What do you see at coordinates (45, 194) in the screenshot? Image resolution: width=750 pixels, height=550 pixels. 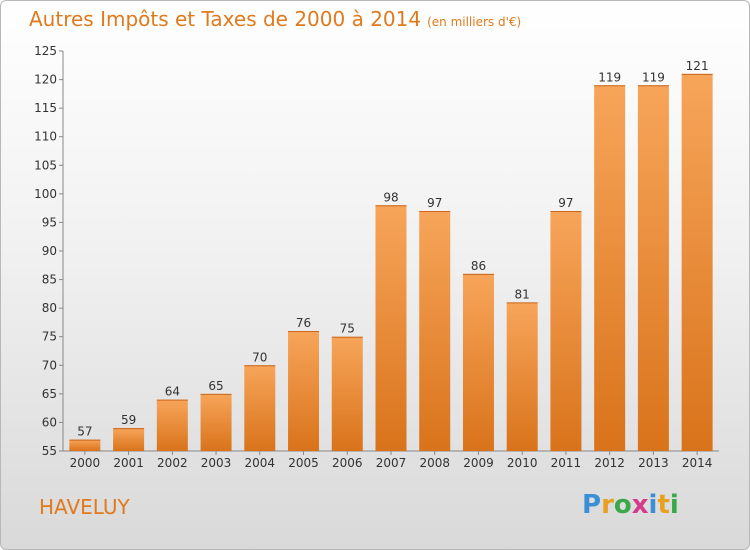 I see `y-tick-label: 100` at bounding box center [45, 194].